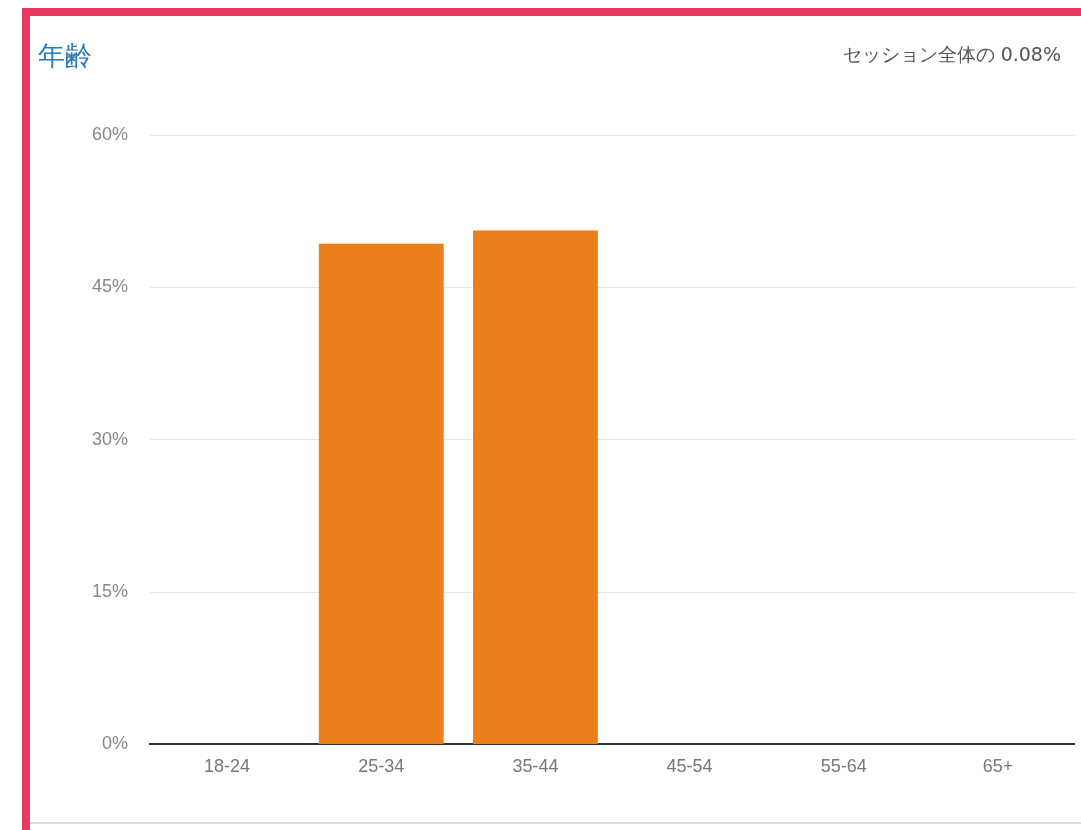 Image resolution: width=1081 pixels, height=830 pixels. Describe the element at coordinates (65, 56) in the screenshot. I see `chart-title: 年齢` at that location.